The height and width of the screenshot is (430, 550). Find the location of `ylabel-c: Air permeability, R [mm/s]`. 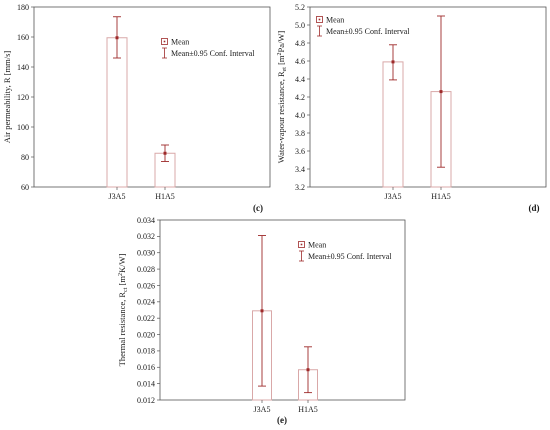

ylabel-c: Air permeability, R [mm/s] is located at coordinates (7, 97).